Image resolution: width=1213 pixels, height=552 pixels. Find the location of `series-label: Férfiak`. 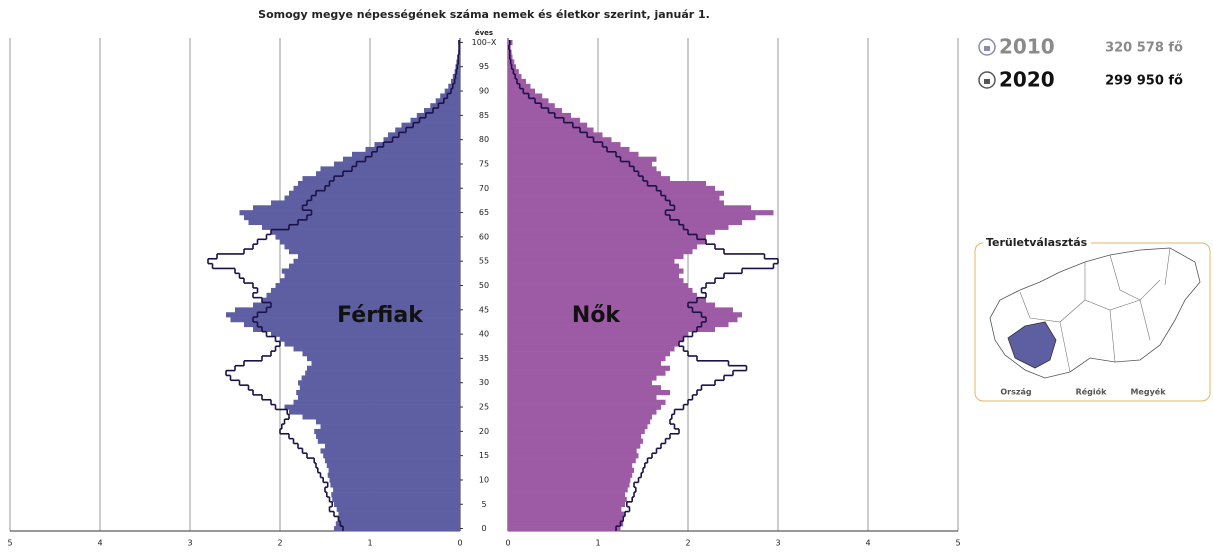

series-label: Férfiak is located at coordinates (380, 315).